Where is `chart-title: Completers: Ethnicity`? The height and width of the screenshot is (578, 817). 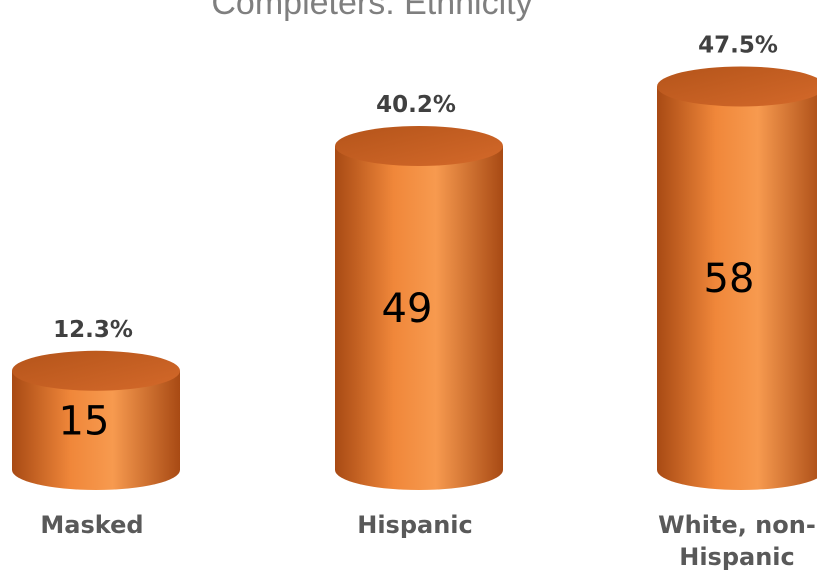 chart-title: Completers: Ethnicity is located at coordinates (371, 11).